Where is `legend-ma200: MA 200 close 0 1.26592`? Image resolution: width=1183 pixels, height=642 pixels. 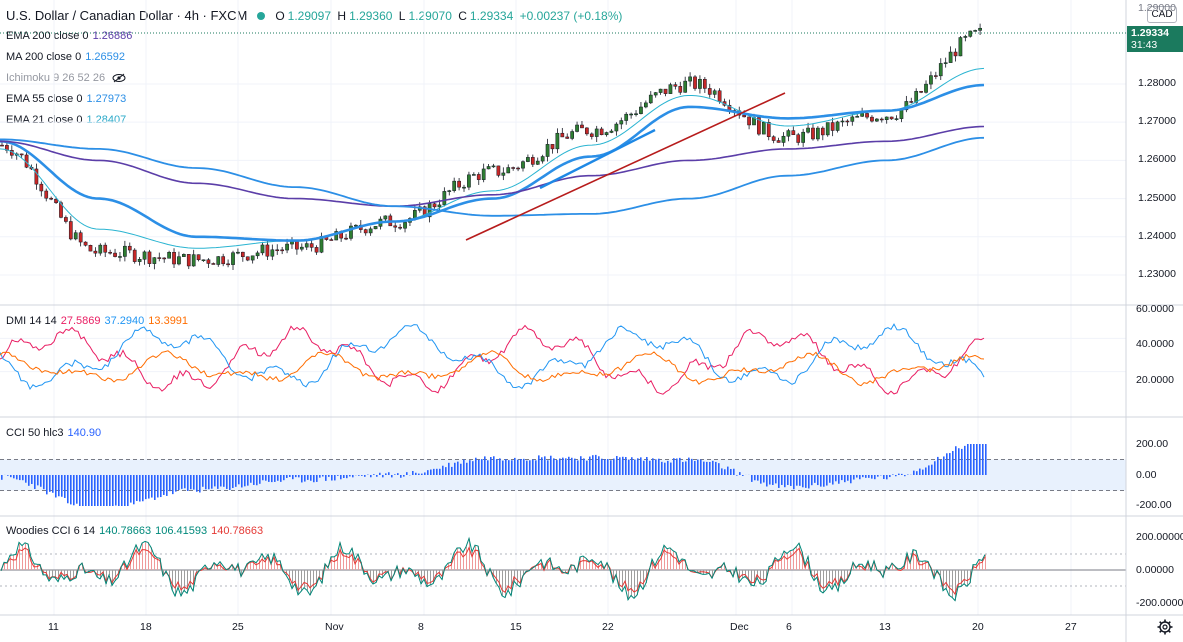
legend-ma200: MA 200 close 0 1.26592 is located at coordinates (65, 57).